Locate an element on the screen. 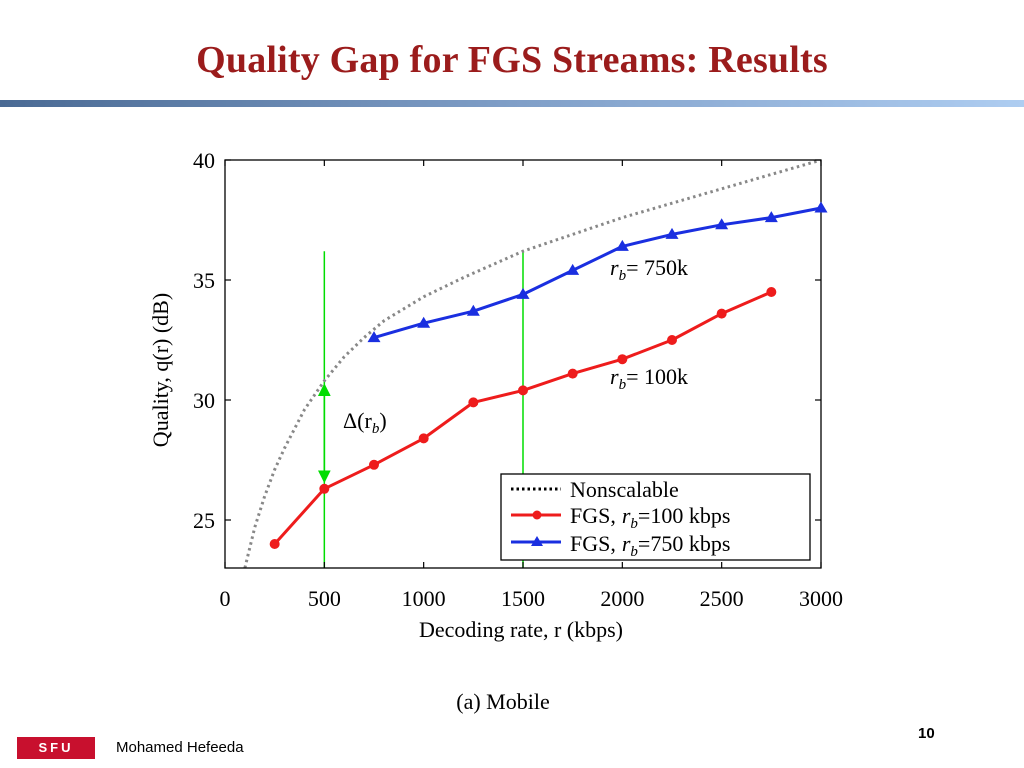  sfu-logo: SFU is located at coordinates (56, 748).